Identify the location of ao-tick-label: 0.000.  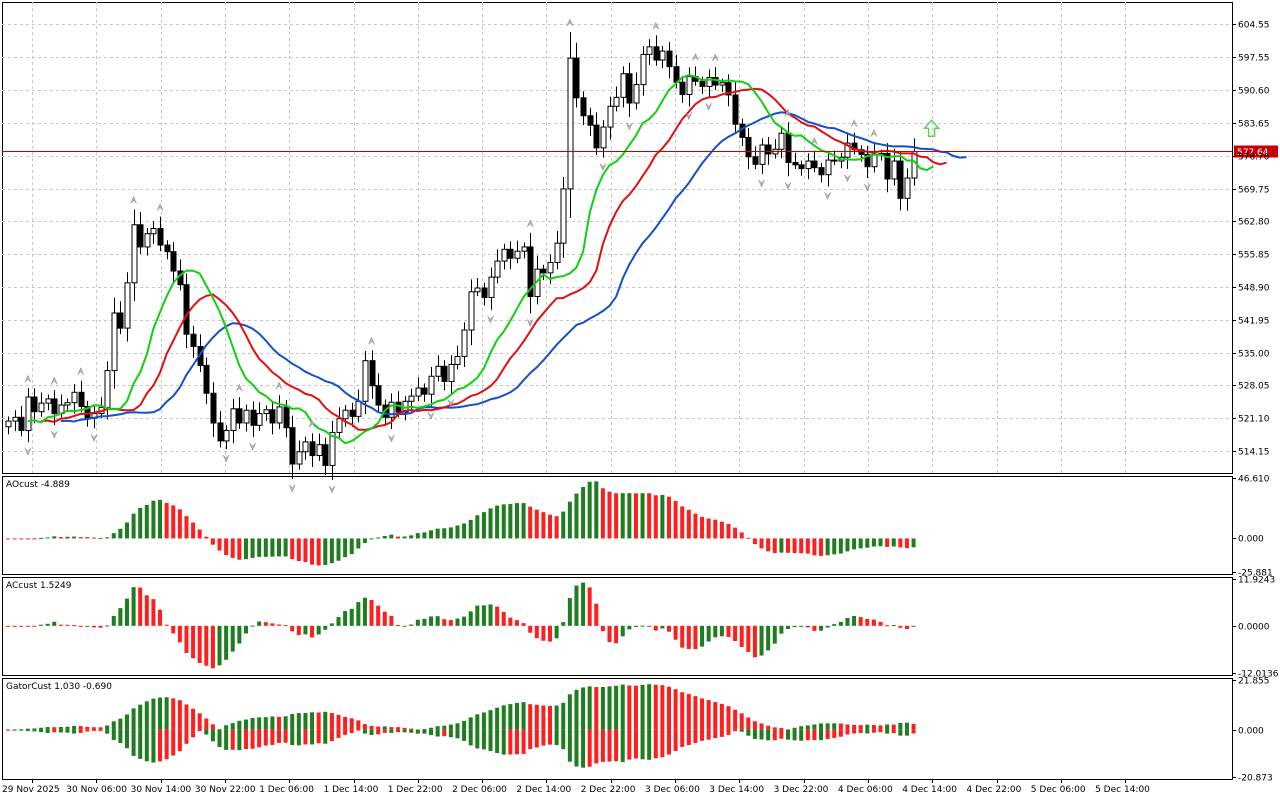
(1251, 540).